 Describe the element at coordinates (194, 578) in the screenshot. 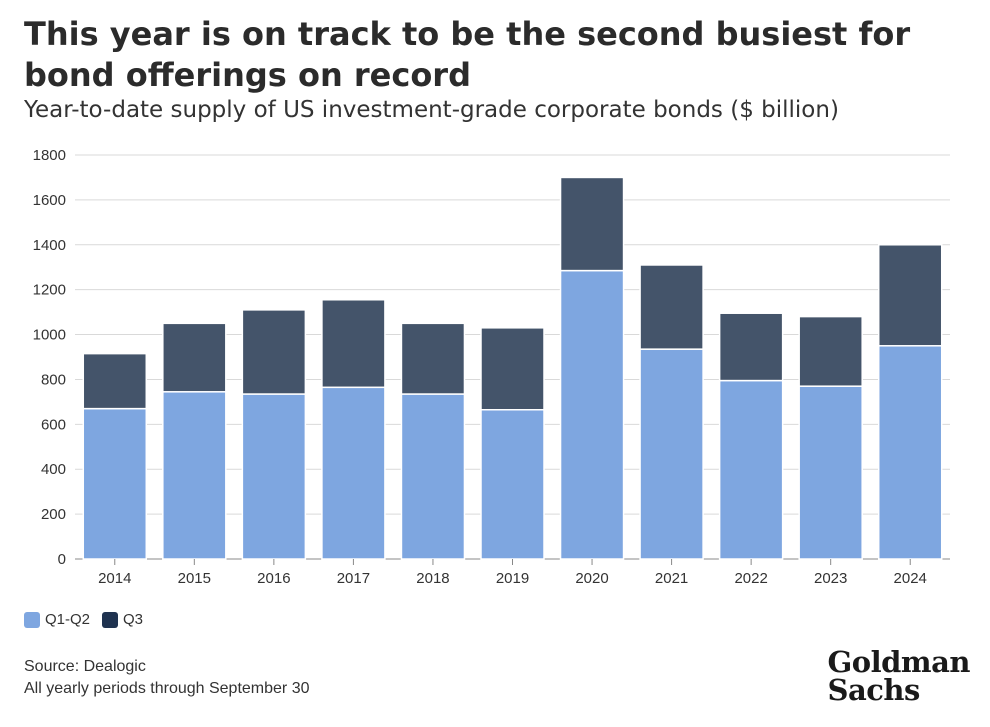

I see `x-tick-label: 2015` at that location.